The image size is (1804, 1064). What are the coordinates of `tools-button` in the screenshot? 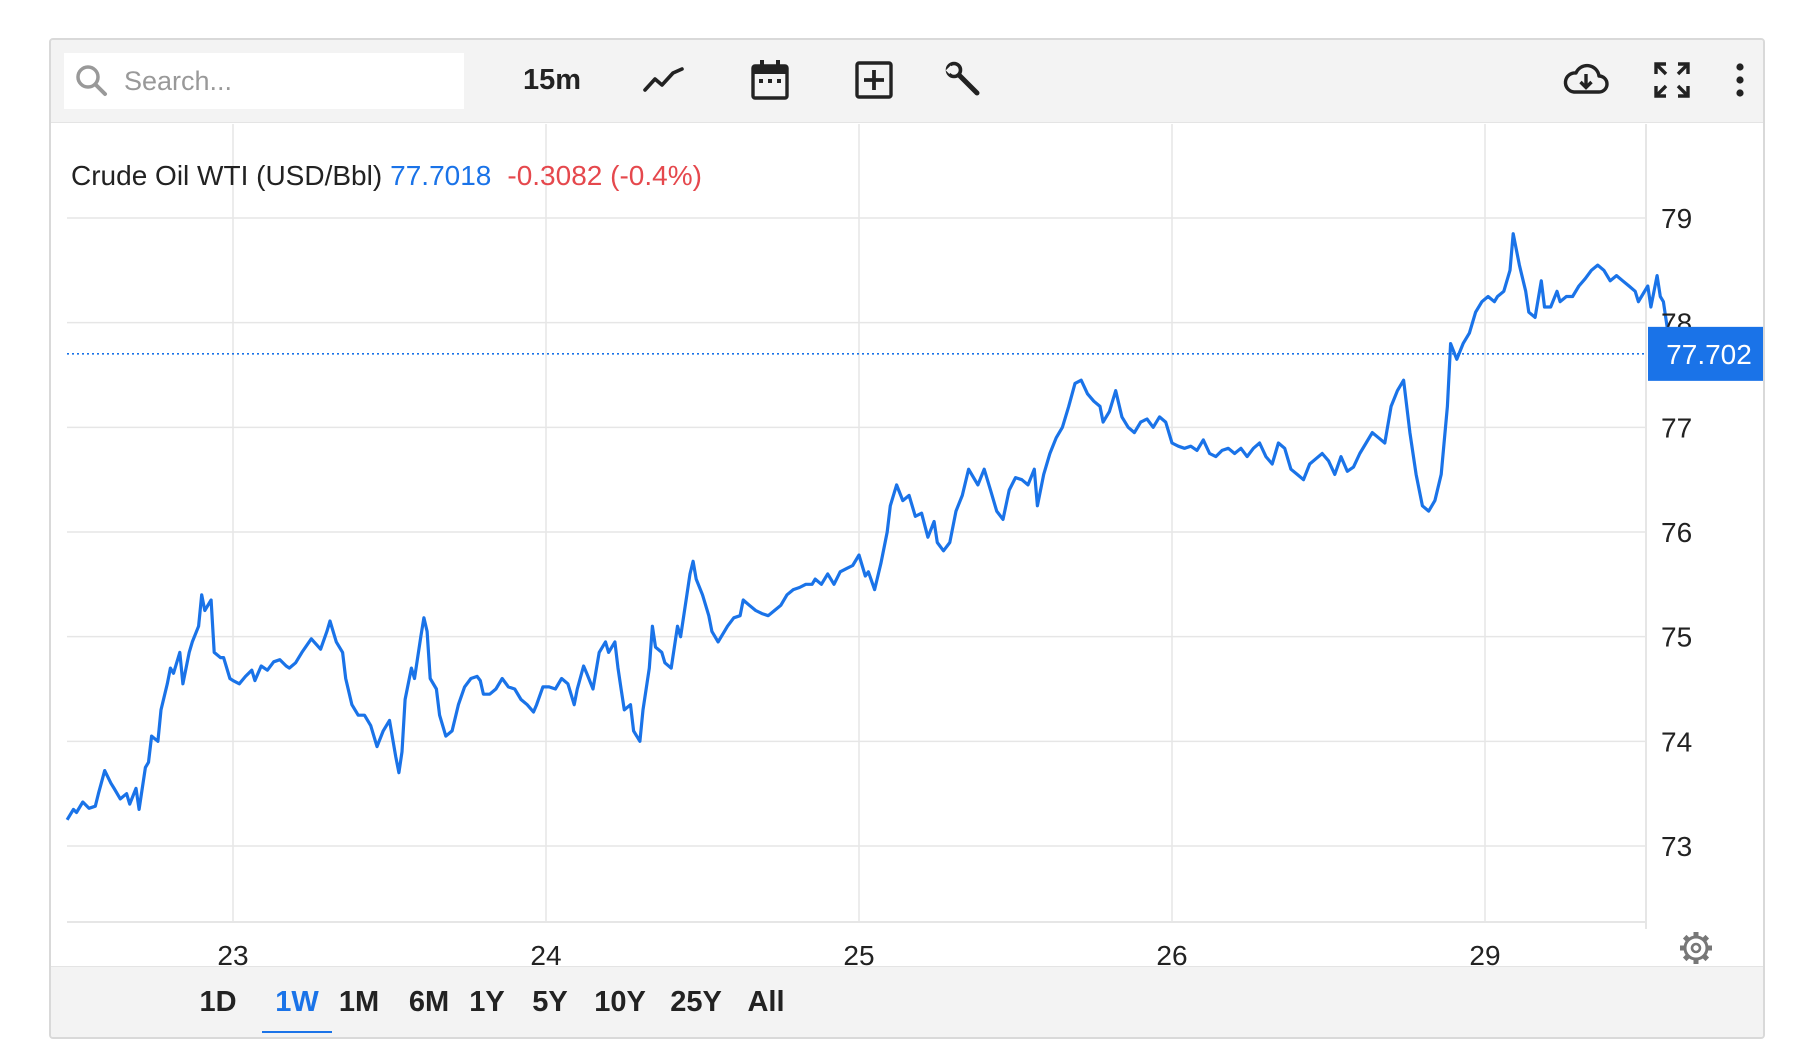 It's located at (964, 80).